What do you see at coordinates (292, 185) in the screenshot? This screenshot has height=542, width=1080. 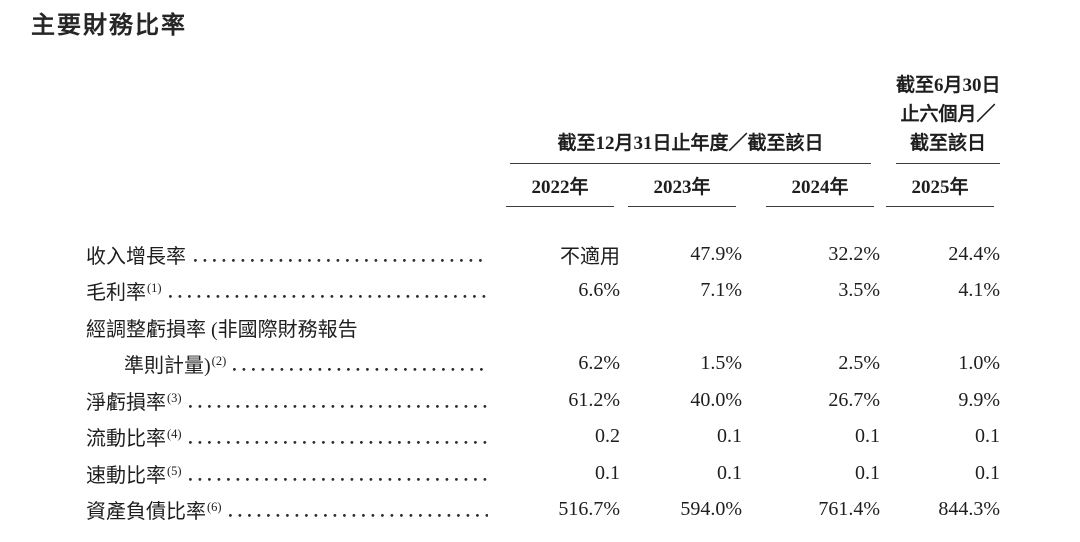 I see `header-empty-cell` at bounding box center [292, 185].